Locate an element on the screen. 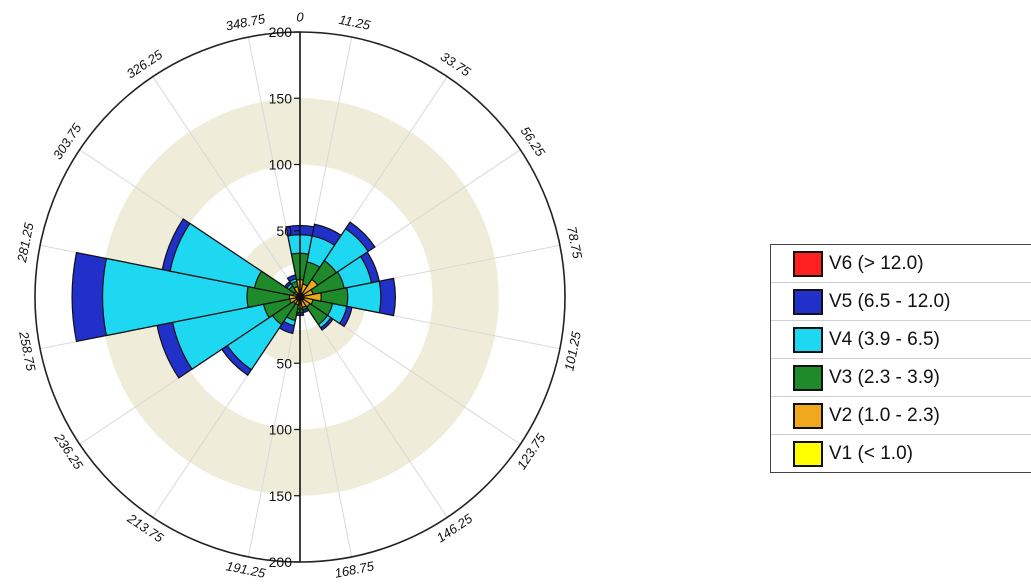 The height and width of the screenshot is (584, 1031). direction-label: 303.75 is located at coordinates (67, 141).